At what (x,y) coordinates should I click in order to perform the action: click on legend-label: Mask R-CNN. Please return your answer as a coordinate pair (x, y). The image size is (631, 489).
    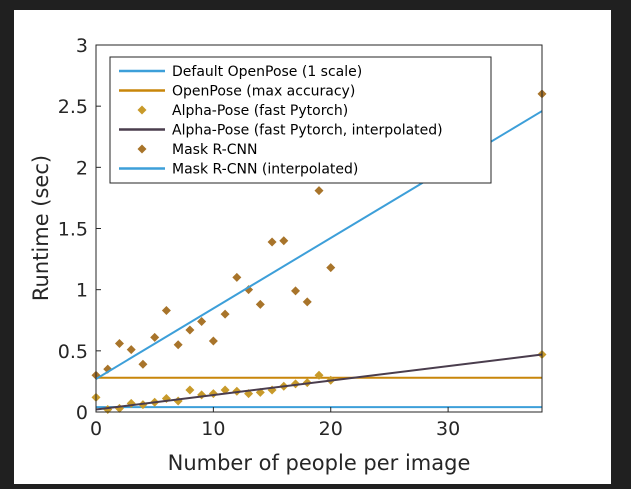
    Looking at the image, I should click on (214, 150).